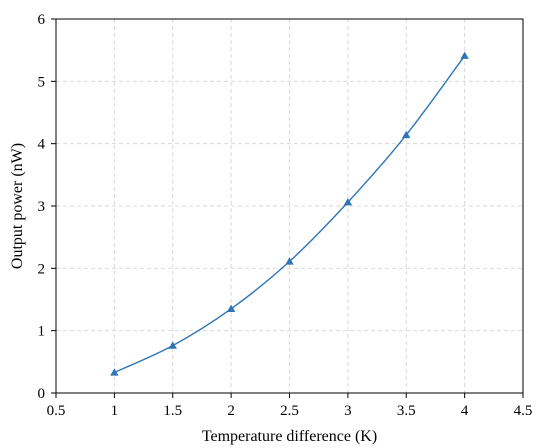  I want to click on y-tick-label: 5, so click(42, 82).